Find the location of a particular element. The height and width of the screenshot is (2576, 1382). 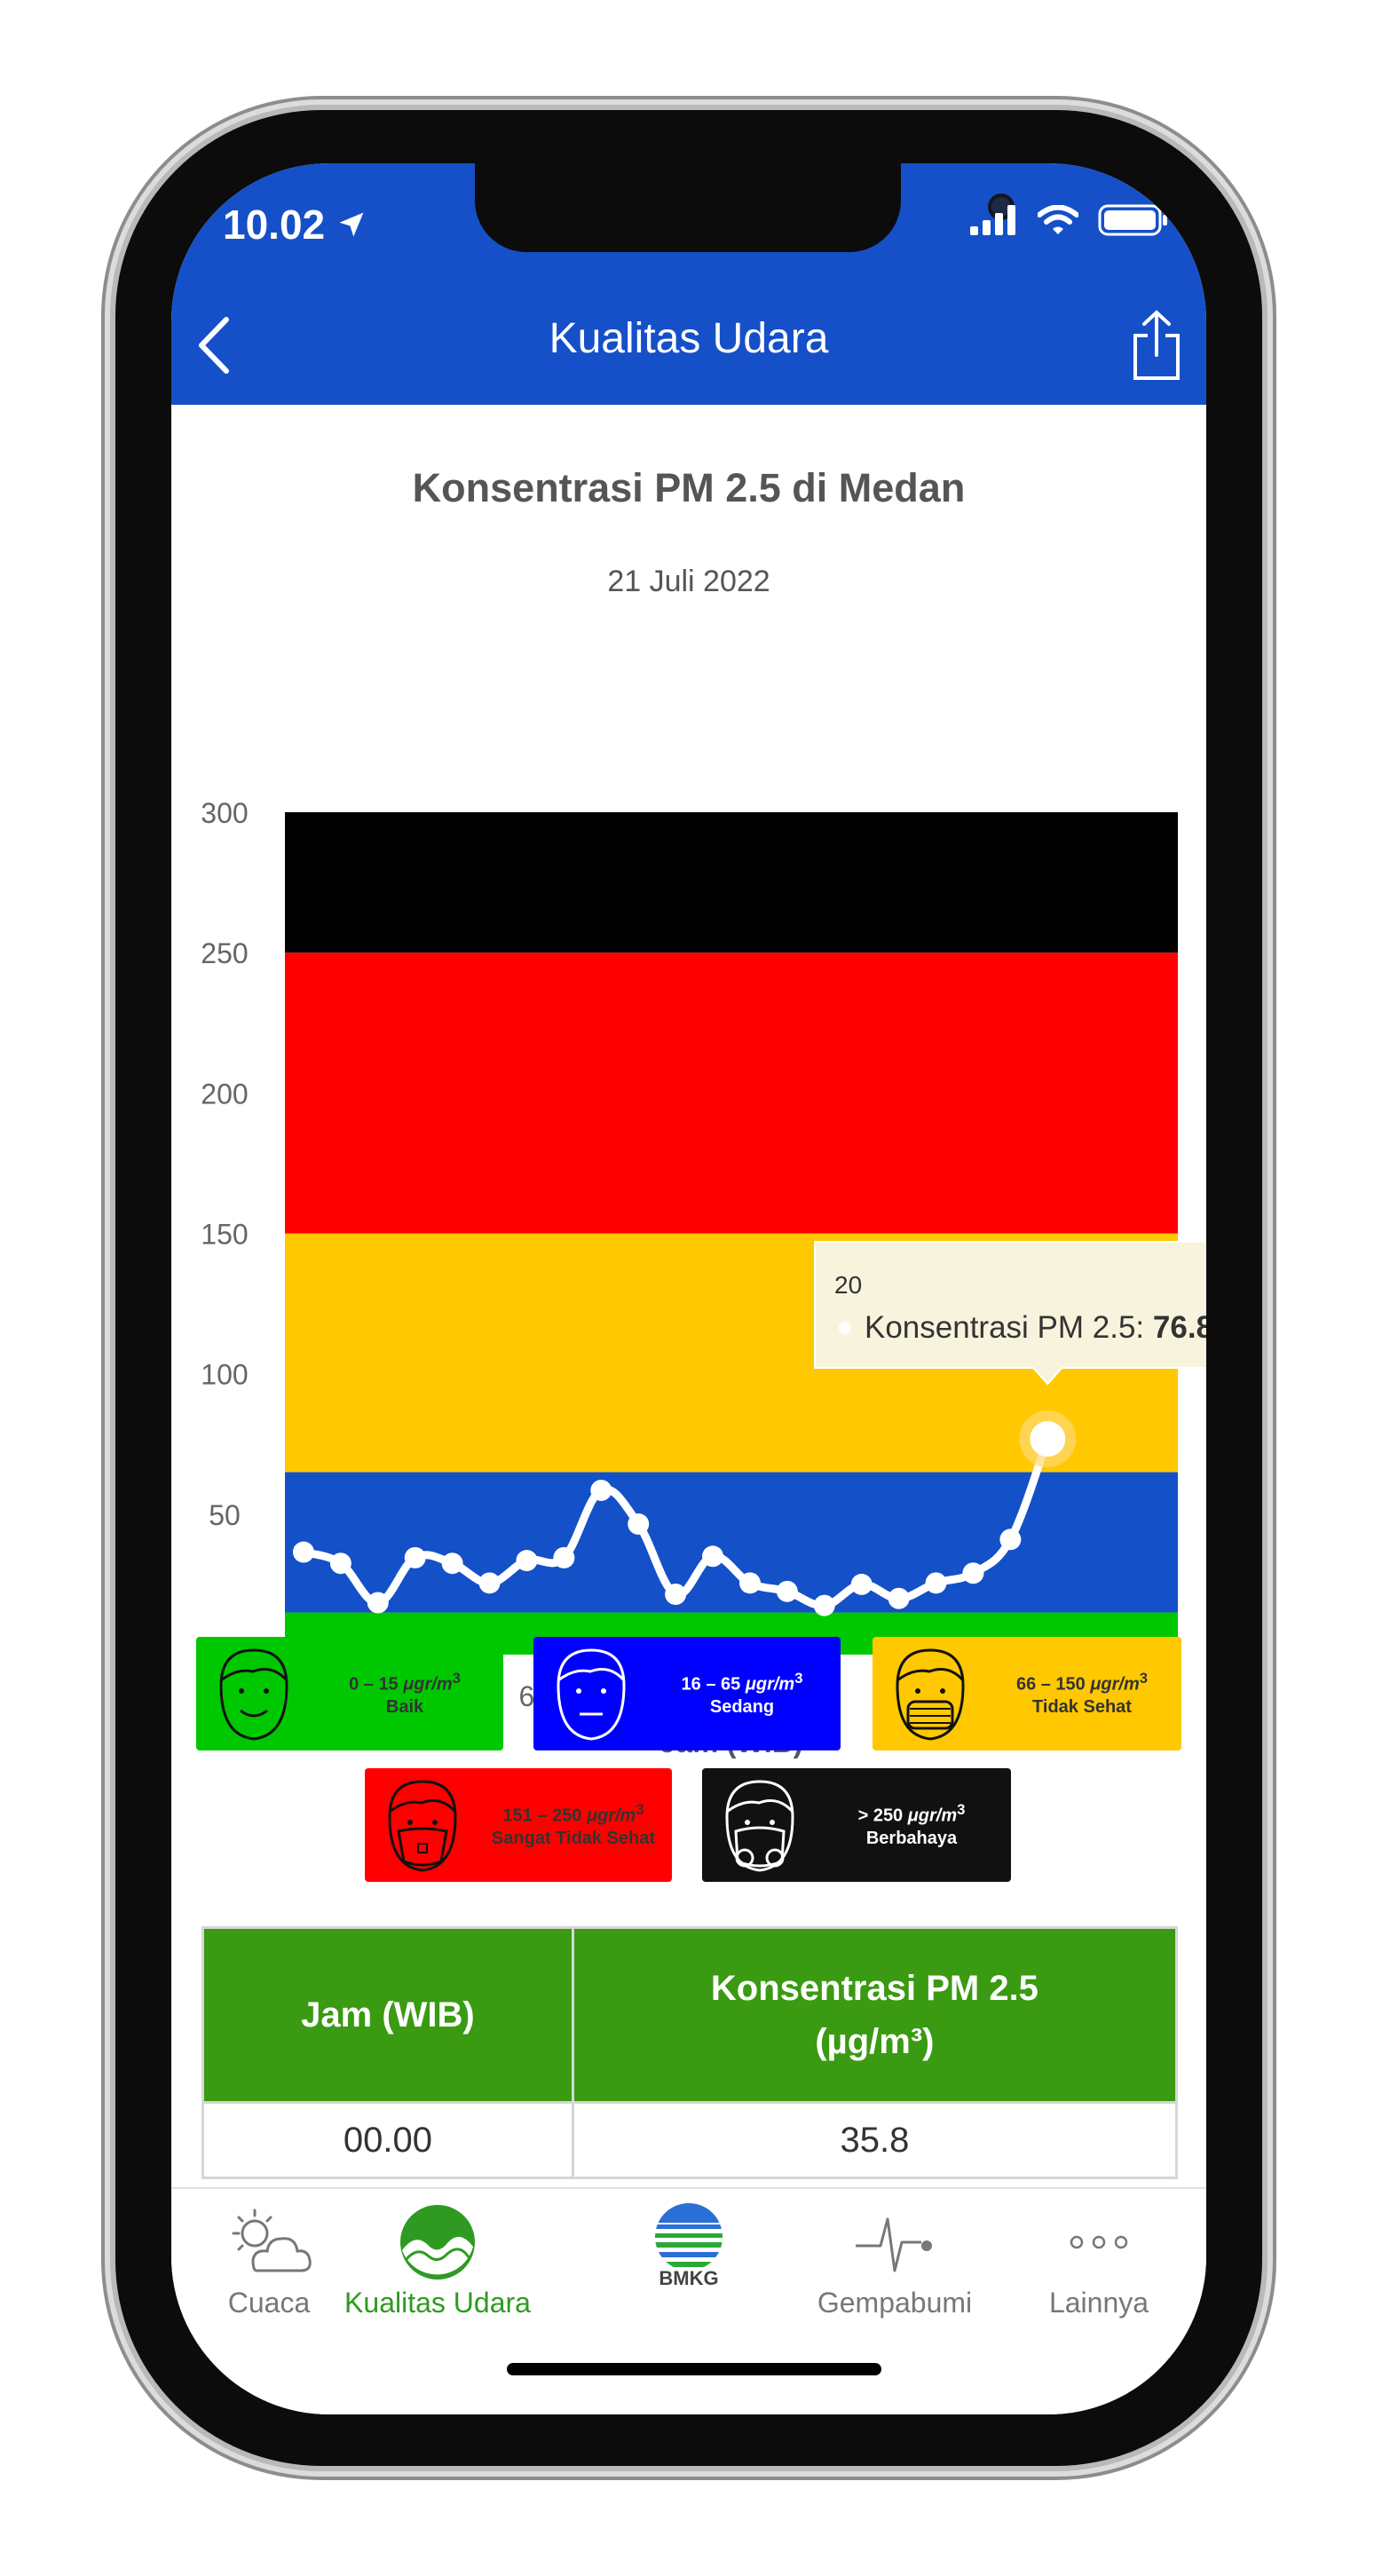

legend-text: 16 – 65 μgr/m3 Sedang is located at coordinates (743, 1694).